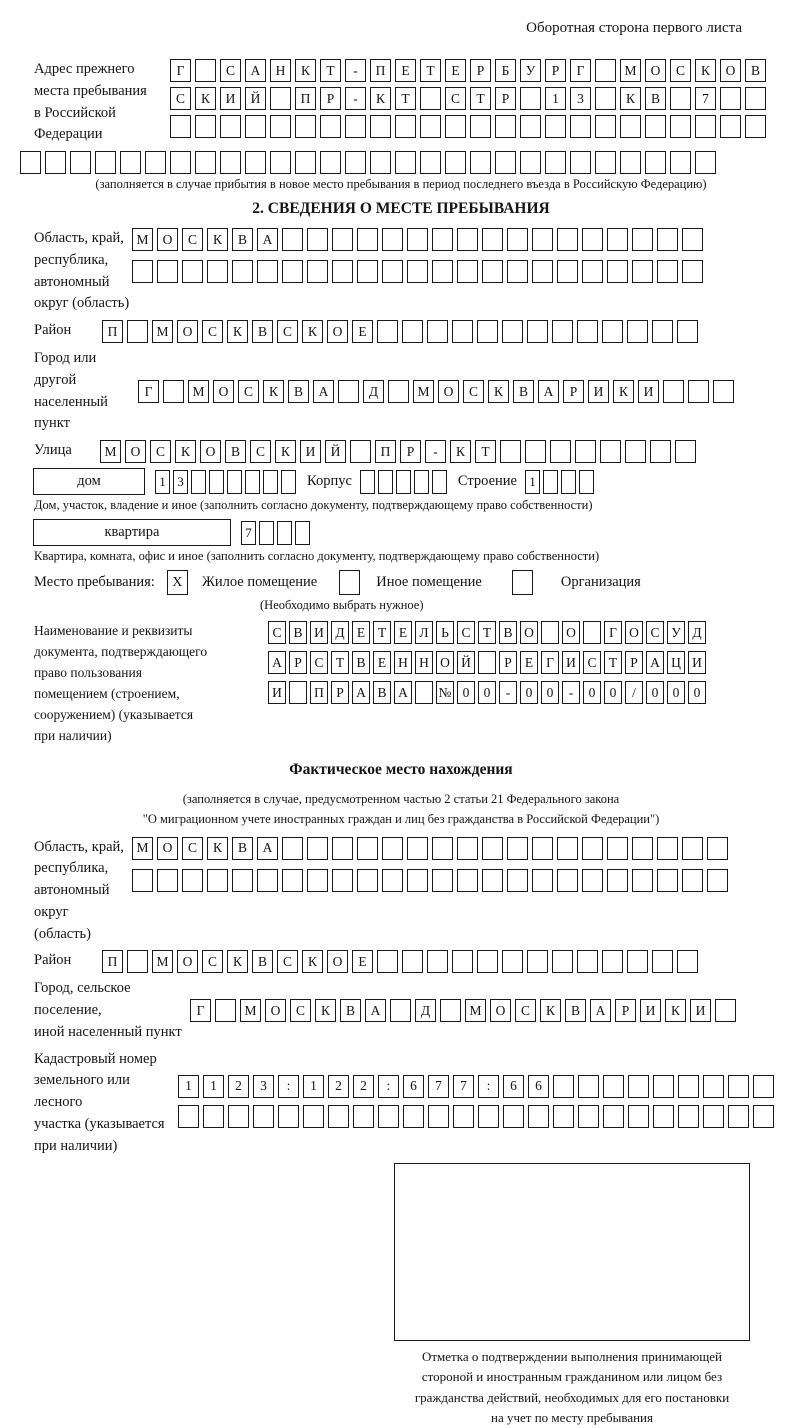  What do you see at coordinates (355, 98) in the screenshot?
I see `char-cell: -` at bounding box center [355, 98].